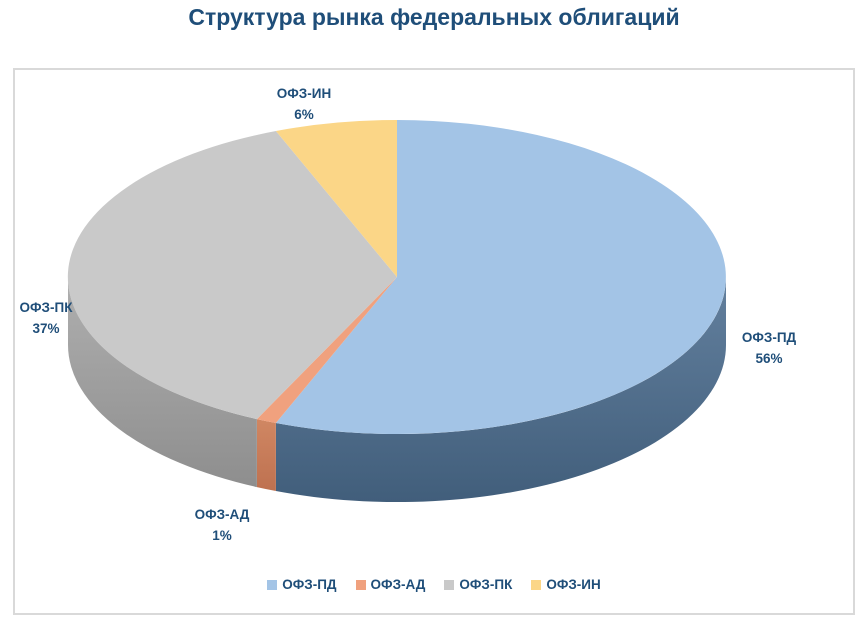  Describe the element at coordinates (222, 535) in the screenshot. I see `data-label-percent: 1%` at that location.